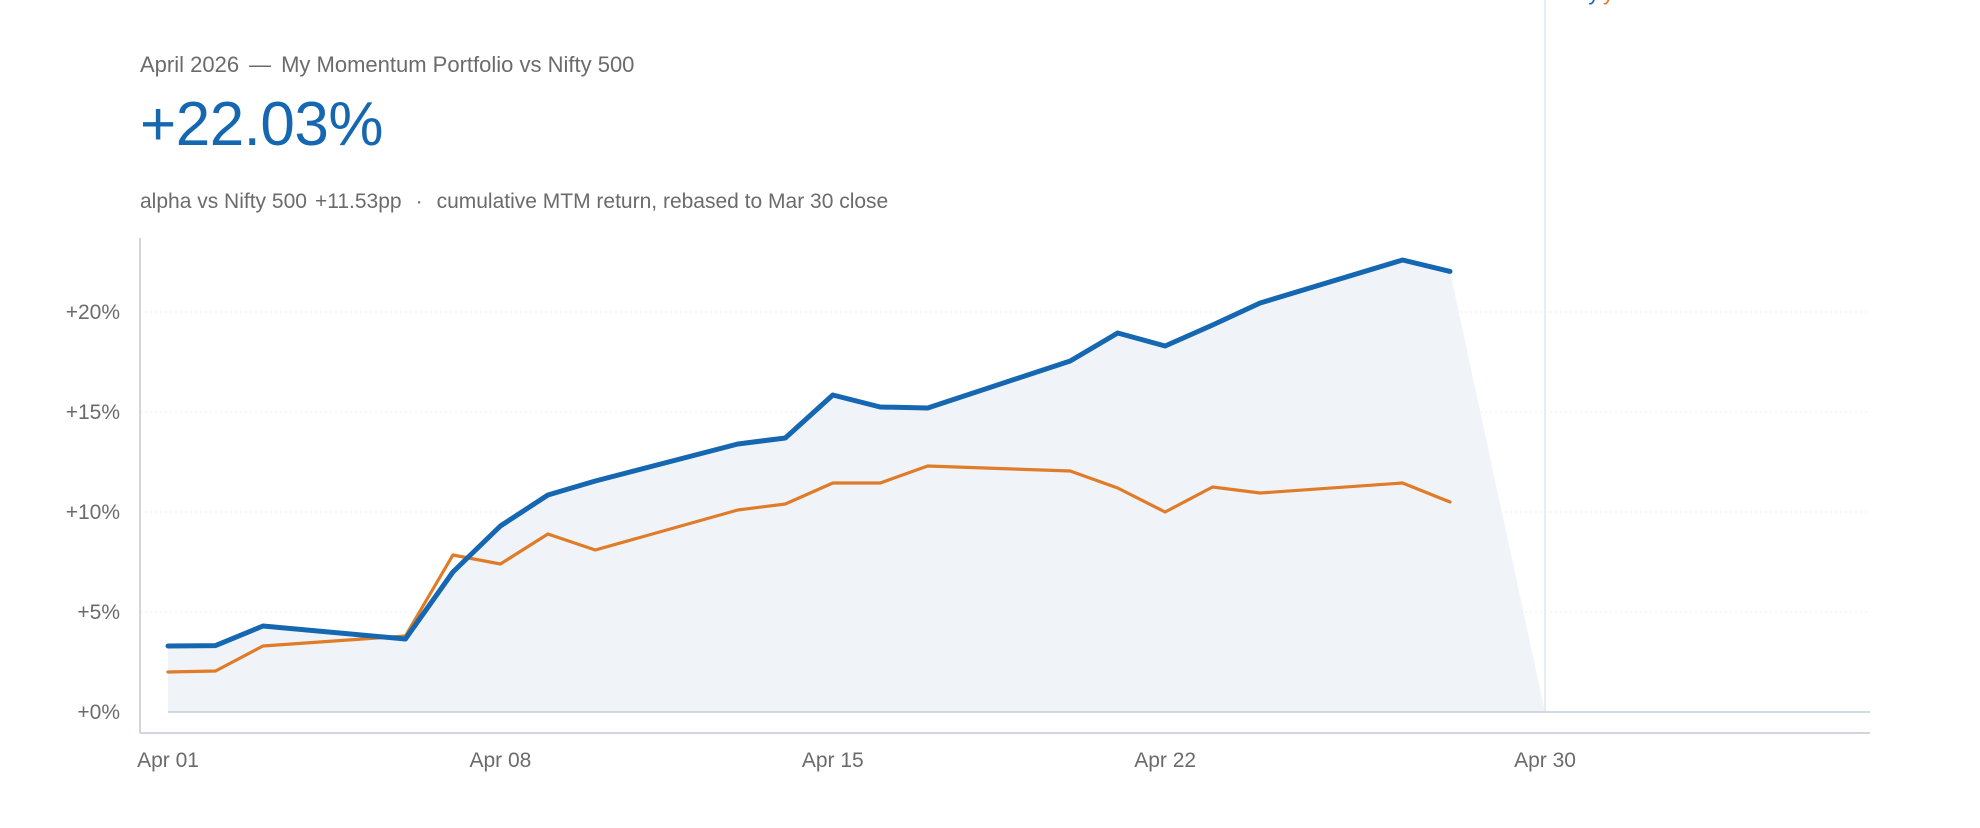 The image size is (1980, 828). What do you see at coordinates (262, 124) in the screenshot?
I see `headline-return: +22.03%` at bounding box center [262, 124].